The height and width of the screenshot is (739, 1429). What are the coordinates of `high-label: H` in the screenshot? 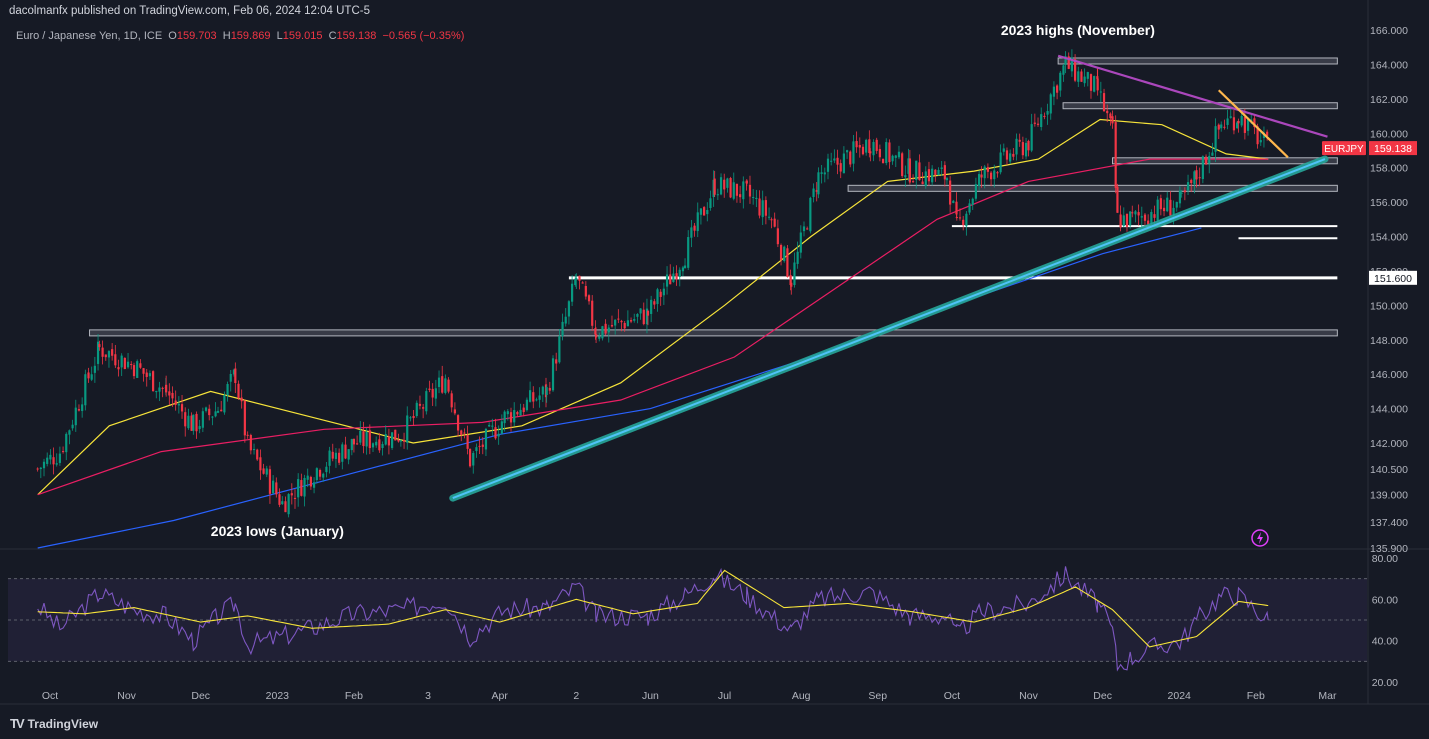 It's located at (226, 36).